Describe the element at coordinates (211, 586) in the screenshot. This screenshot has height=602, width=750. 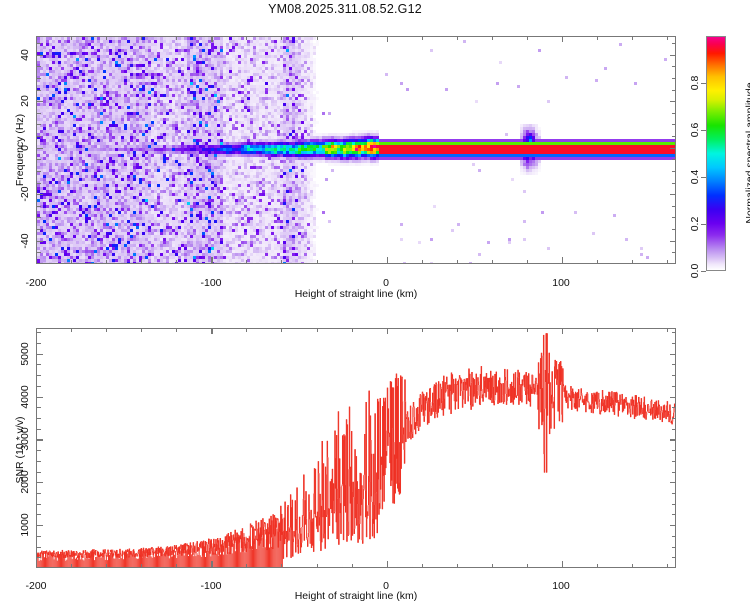
I see `xtick-bot-m100: -100` at that location.